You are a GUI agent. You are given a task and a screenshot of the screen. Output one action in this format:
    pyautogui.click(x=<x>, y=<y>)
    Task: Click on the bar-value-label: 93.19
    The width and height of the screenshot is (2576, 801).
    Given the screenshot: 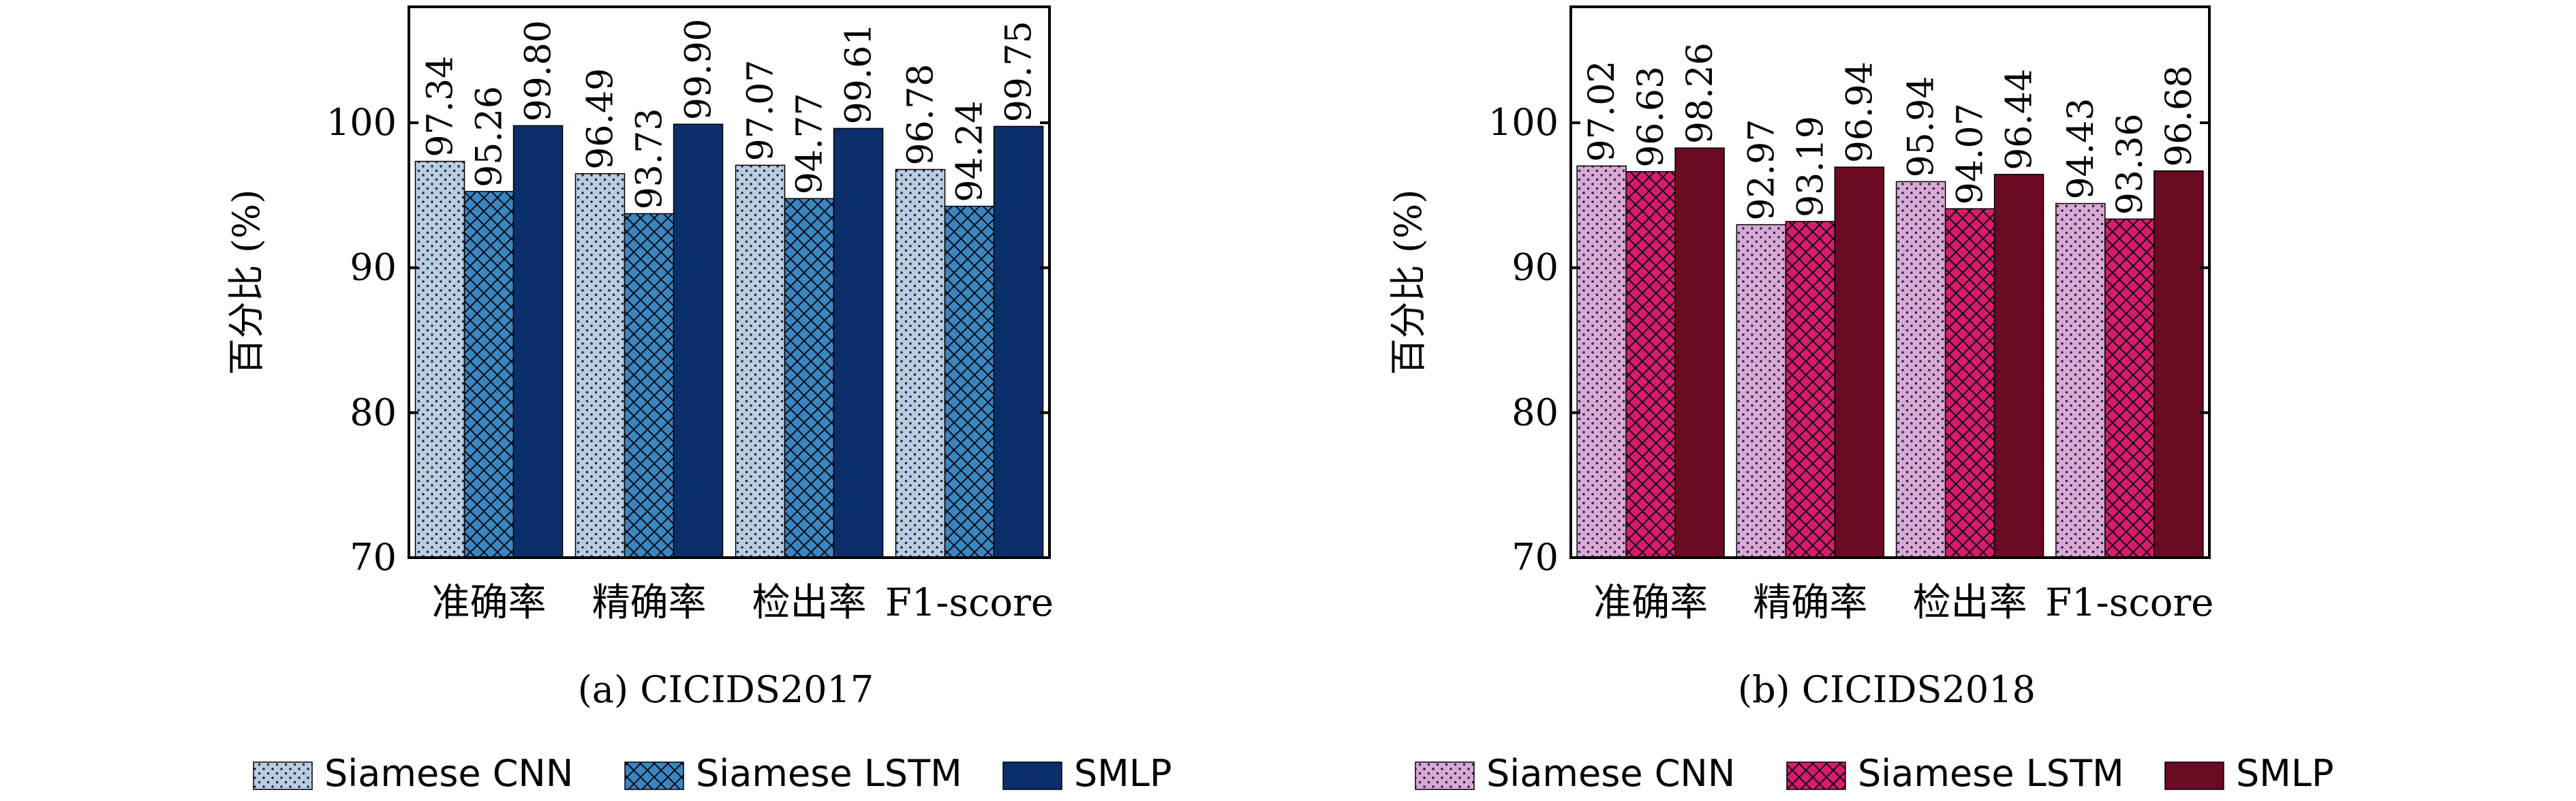 What is the action you would take?
    pyautogui.click(x=1811, y=167)
    